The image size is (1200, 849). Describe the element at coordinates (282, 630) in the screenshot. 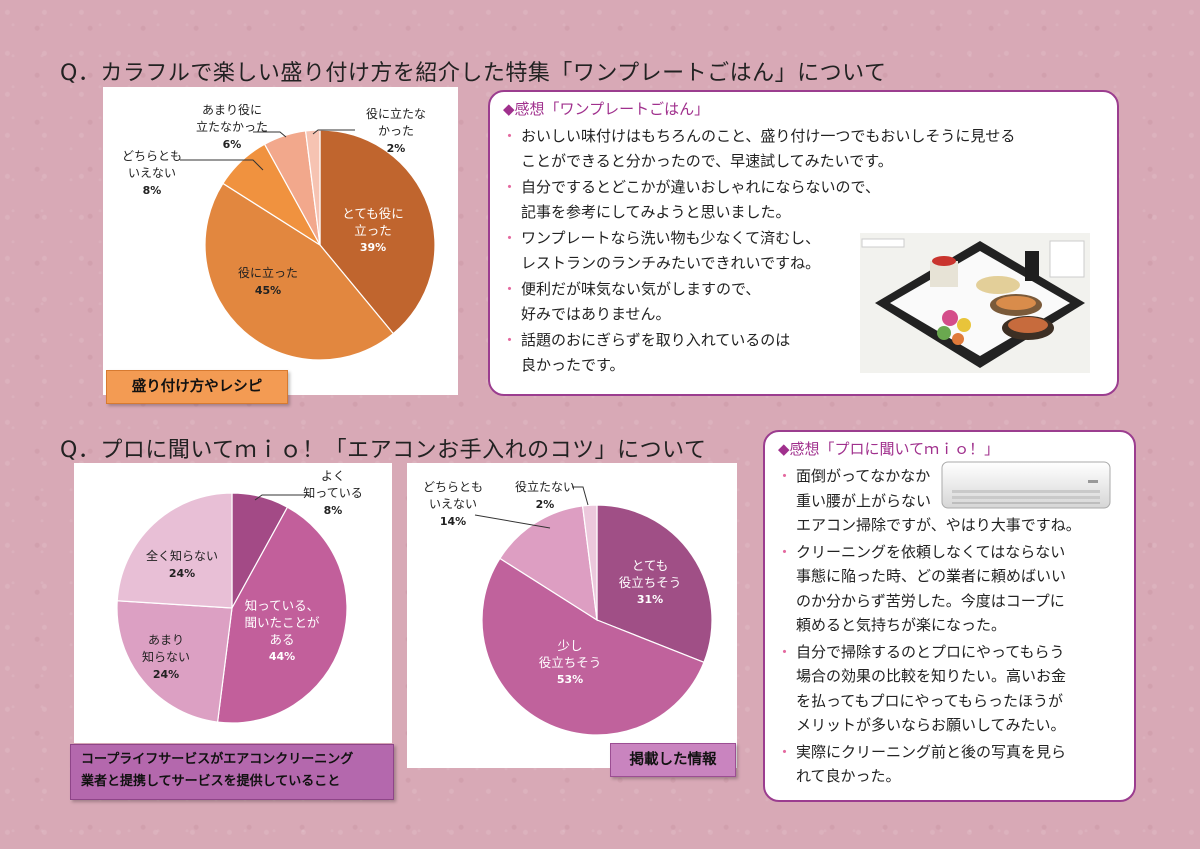

I see `q2-label-1: 知っている、 聞いたことが ある 44%` at that location.